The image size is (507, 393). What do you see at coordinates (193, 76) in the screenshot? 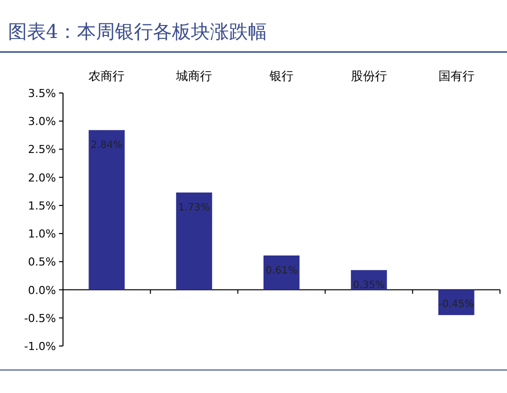
I see `x-tick-label: 城商行` at bounding box center [193, 76].